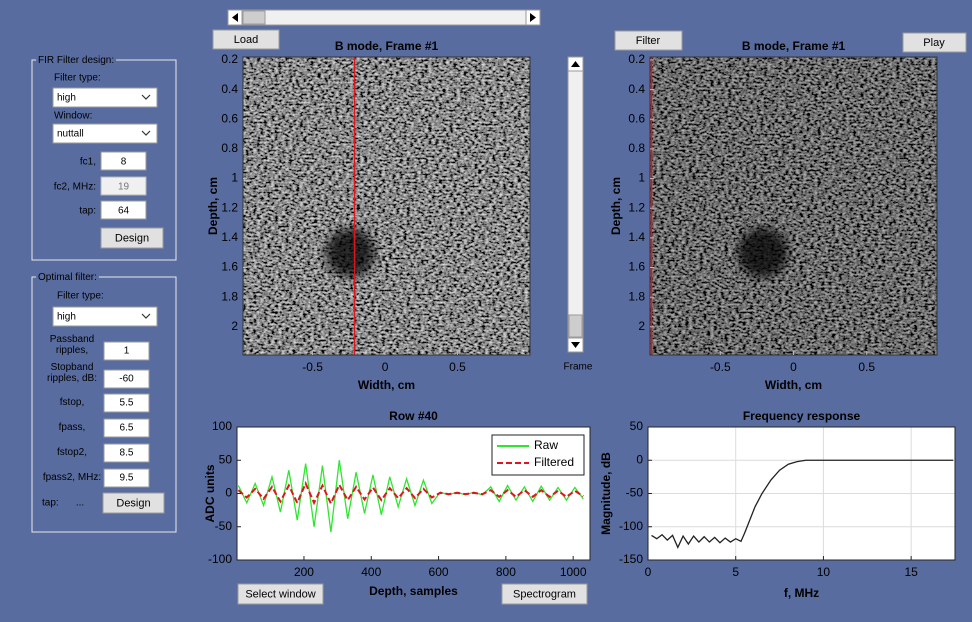 The height and width of the screenshot is (622, 972). What do you see at coordinates (824, 572) in the screenshot?
I see `x-tick-label: 10` at bounding box center [824, 572].